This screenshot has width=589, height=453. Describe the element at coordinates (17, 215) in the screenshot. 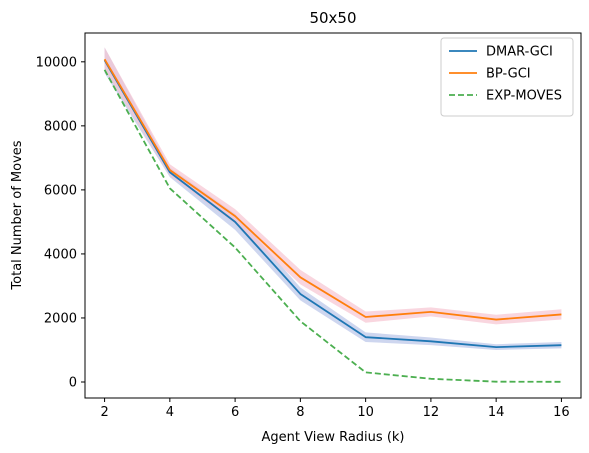

I see `y-axis-label: Total Number of Moves` at that location.